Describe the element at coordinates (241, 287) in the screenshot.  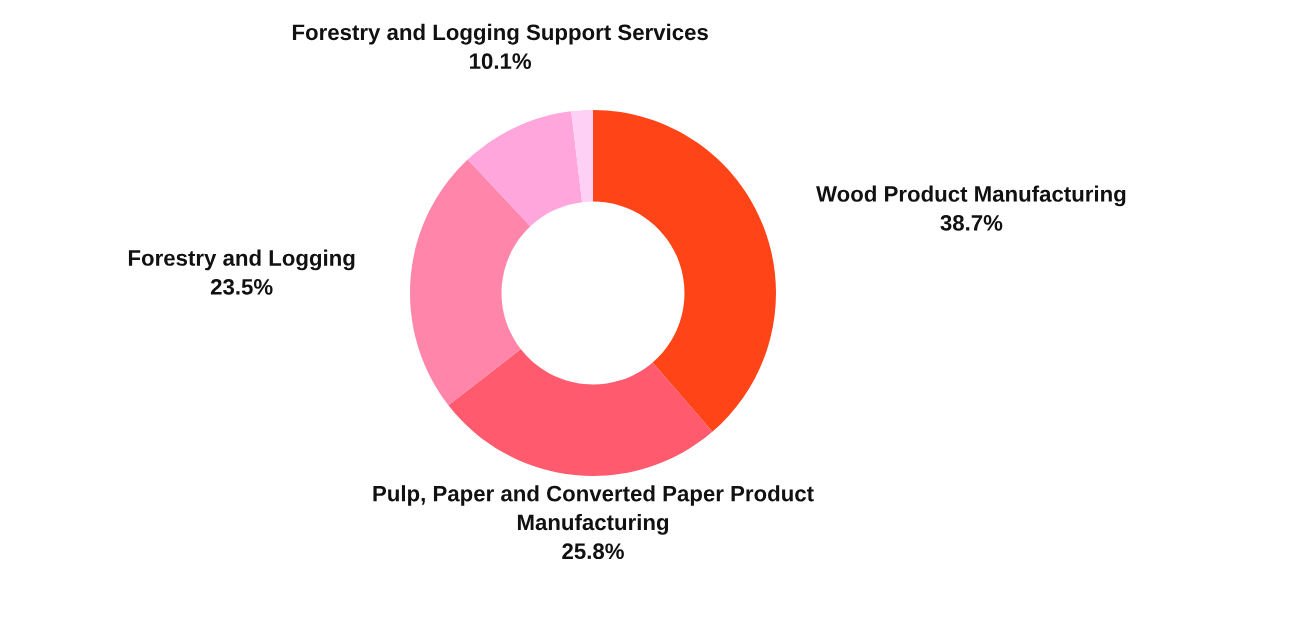
I see `data-label: 23.5%` at that location.